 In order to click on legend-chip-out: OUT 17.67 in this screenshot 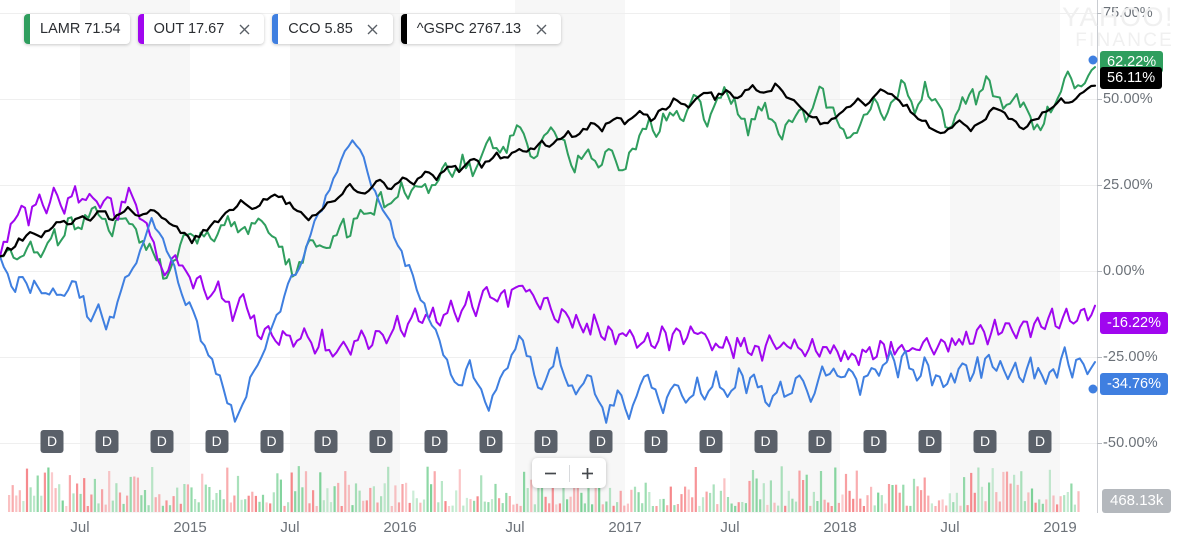, I will do `click(201, 29)`.